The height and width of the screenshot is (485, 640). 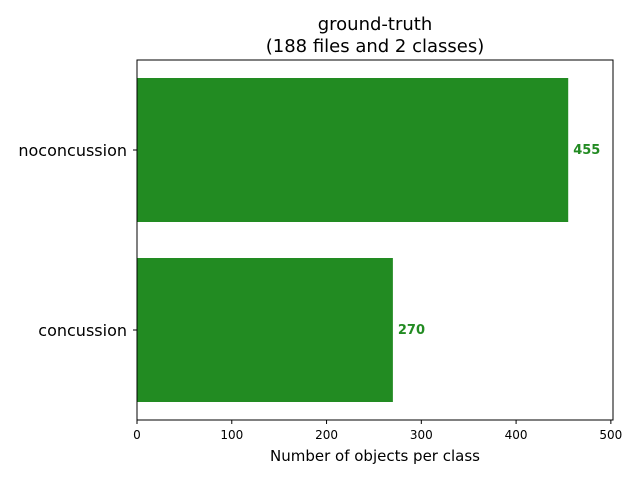 I want to click on x-tick-label-400: 400, so click(x=516, y=435).